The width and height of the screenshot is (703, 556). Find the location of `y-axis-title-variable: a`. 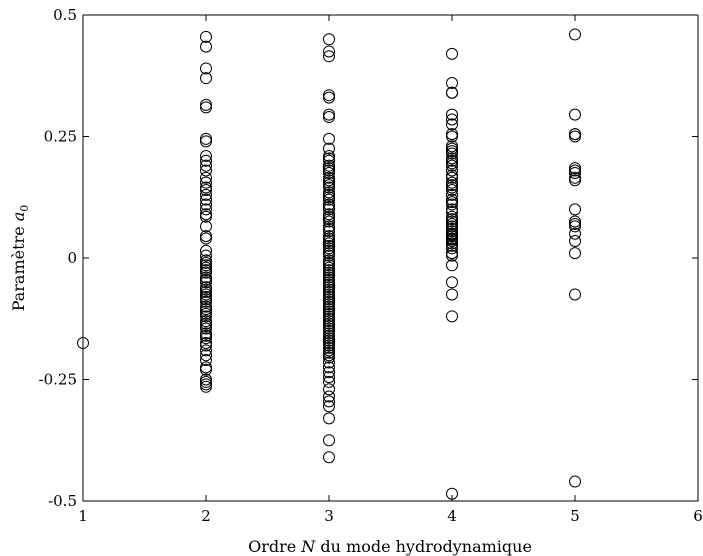

y-axis-title-variable: a is located at coordinates (18, 217).